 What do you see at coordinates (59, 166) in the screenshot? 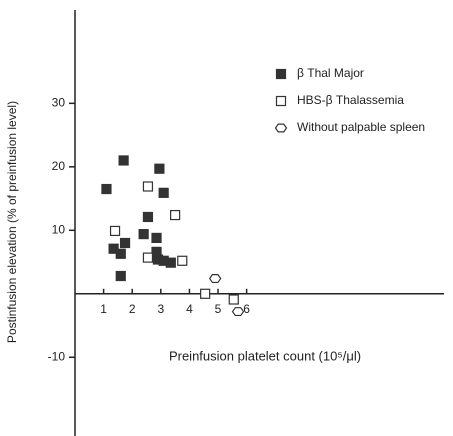
I see `y-tick-label: 20` at bounding box center [59, 166].